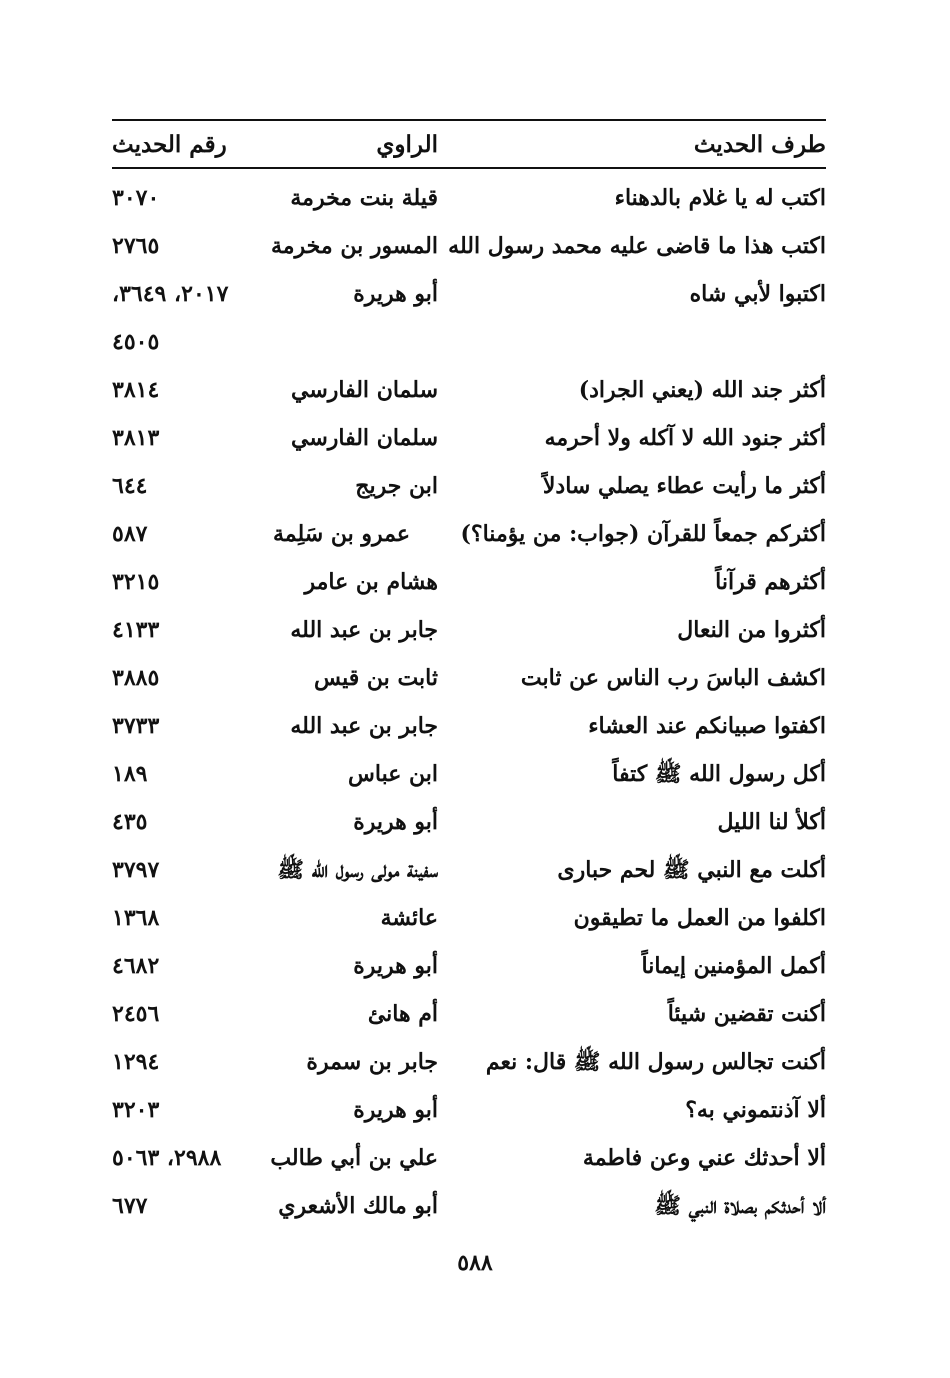 The width and height of the screenshot is (950, 1378). Describe the element at coordinates (170, 294) in the screenshot. I see `hadith-number: ٢٠١٧، ٣٦٤٩،` at that location.